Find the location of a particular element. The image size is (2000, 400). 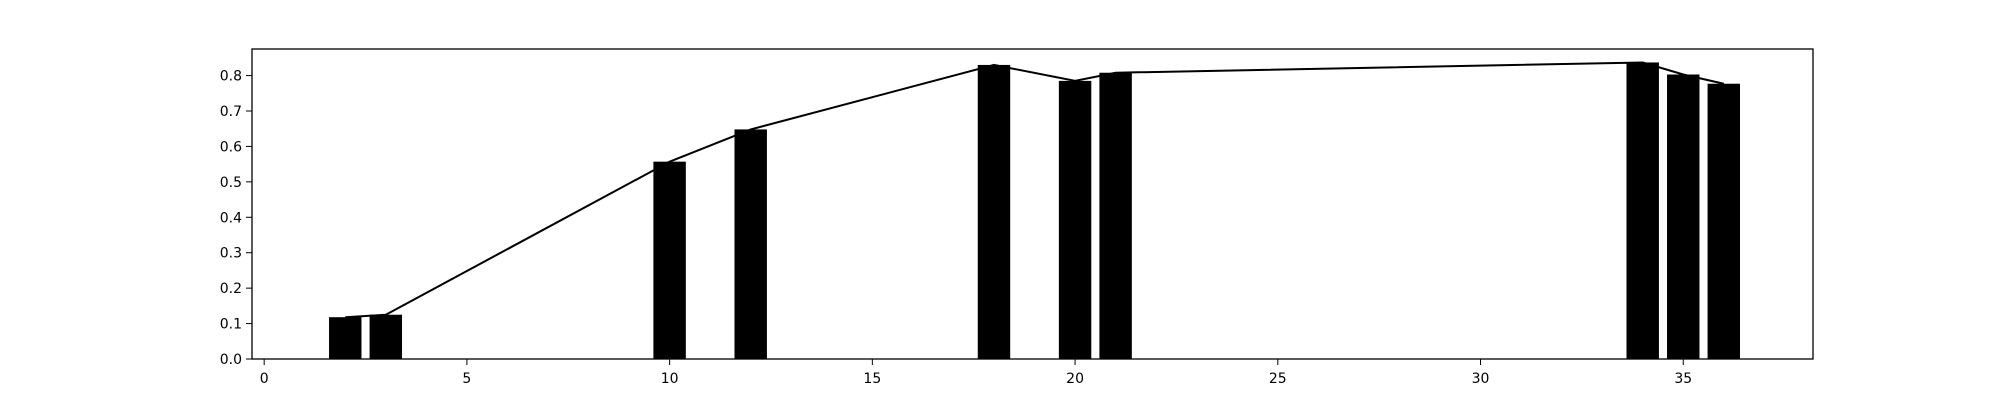

x-tick-label-4: 20 is located at coordinates (1075, 379).